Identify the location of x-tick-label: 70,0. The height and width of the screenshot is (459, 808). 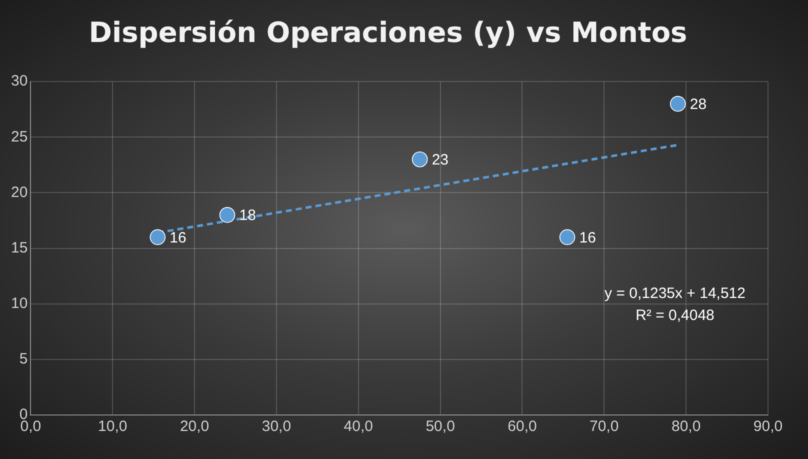
(604, 427).